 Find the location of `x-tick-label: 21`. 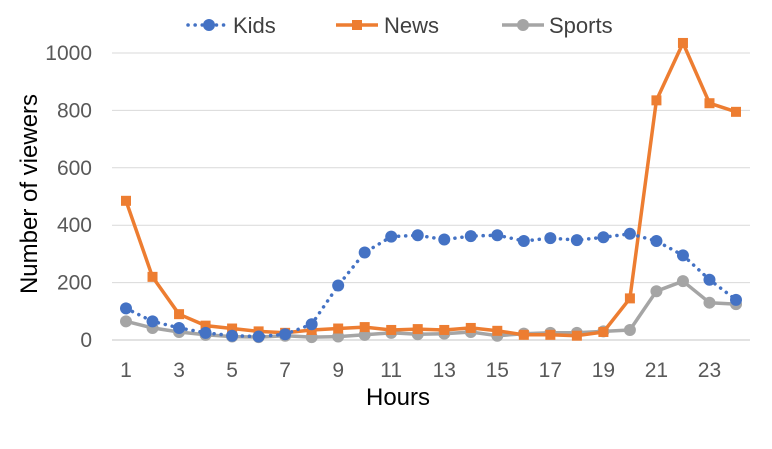

x-tick-label: 21 is located at coordinates (656, 370).